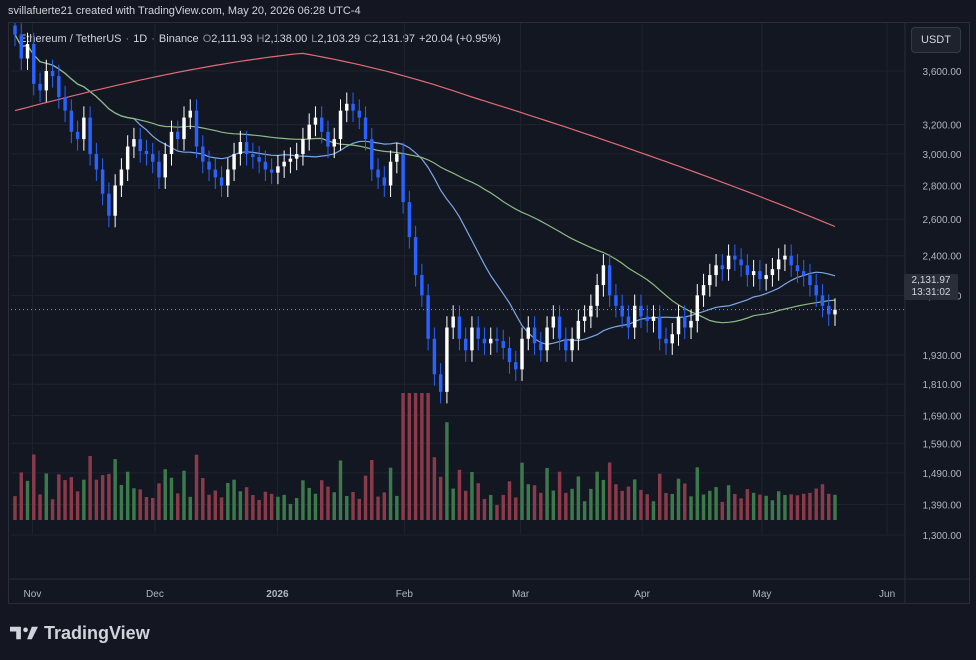 Image resolution: width=976 pixels, height=660 pixels. Describe the element at coordinates (70, 39) in the screenshot. I see `symbol-name: Ethereum / TetherUS` at that location.